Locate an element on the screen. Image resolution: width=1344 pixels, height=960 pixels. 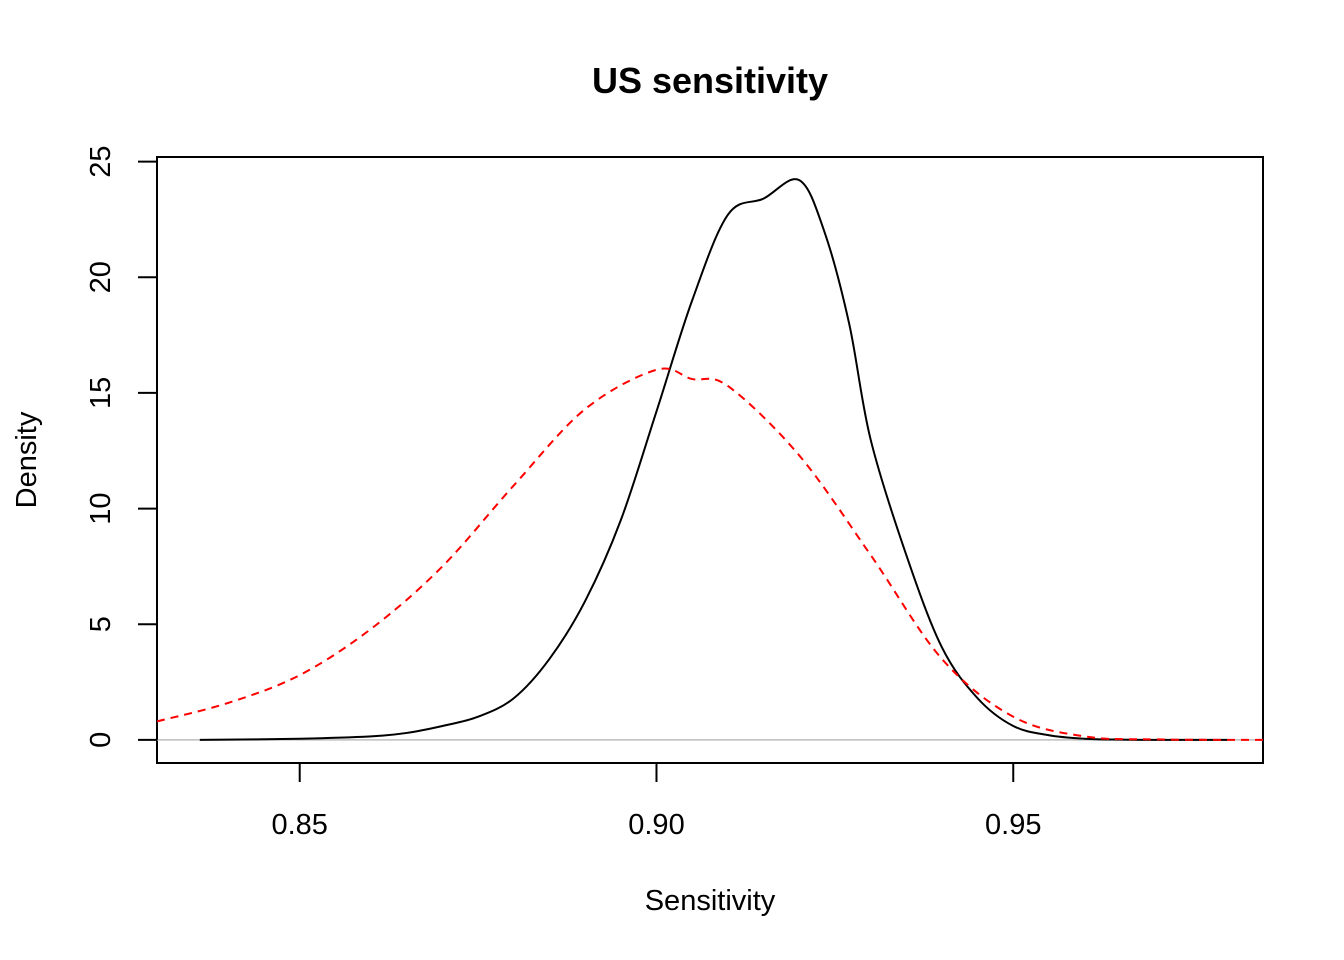
y-tick-label: 25 is located at coordinates (101, 161).